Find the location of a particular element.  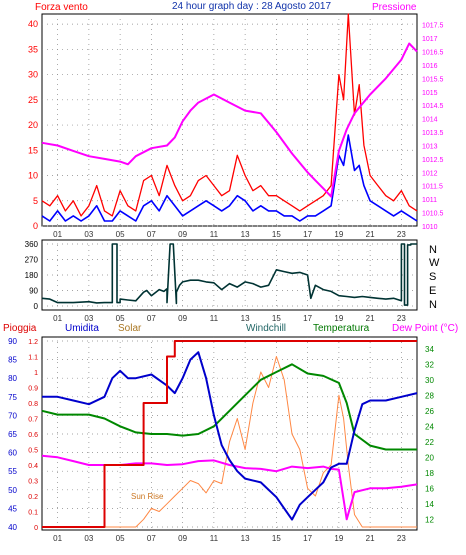

wind-y-tick-label: 35 is located at coordinates (33, 49).